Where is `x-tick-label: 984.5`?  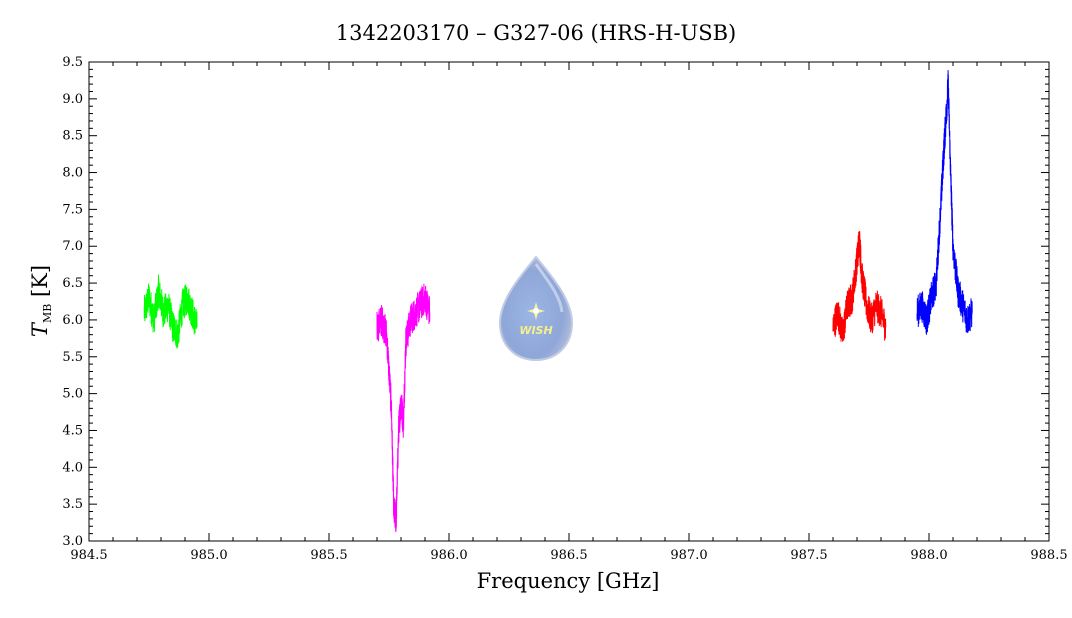 x-tick-label: 984.5 is located at coordinates (88, 555).